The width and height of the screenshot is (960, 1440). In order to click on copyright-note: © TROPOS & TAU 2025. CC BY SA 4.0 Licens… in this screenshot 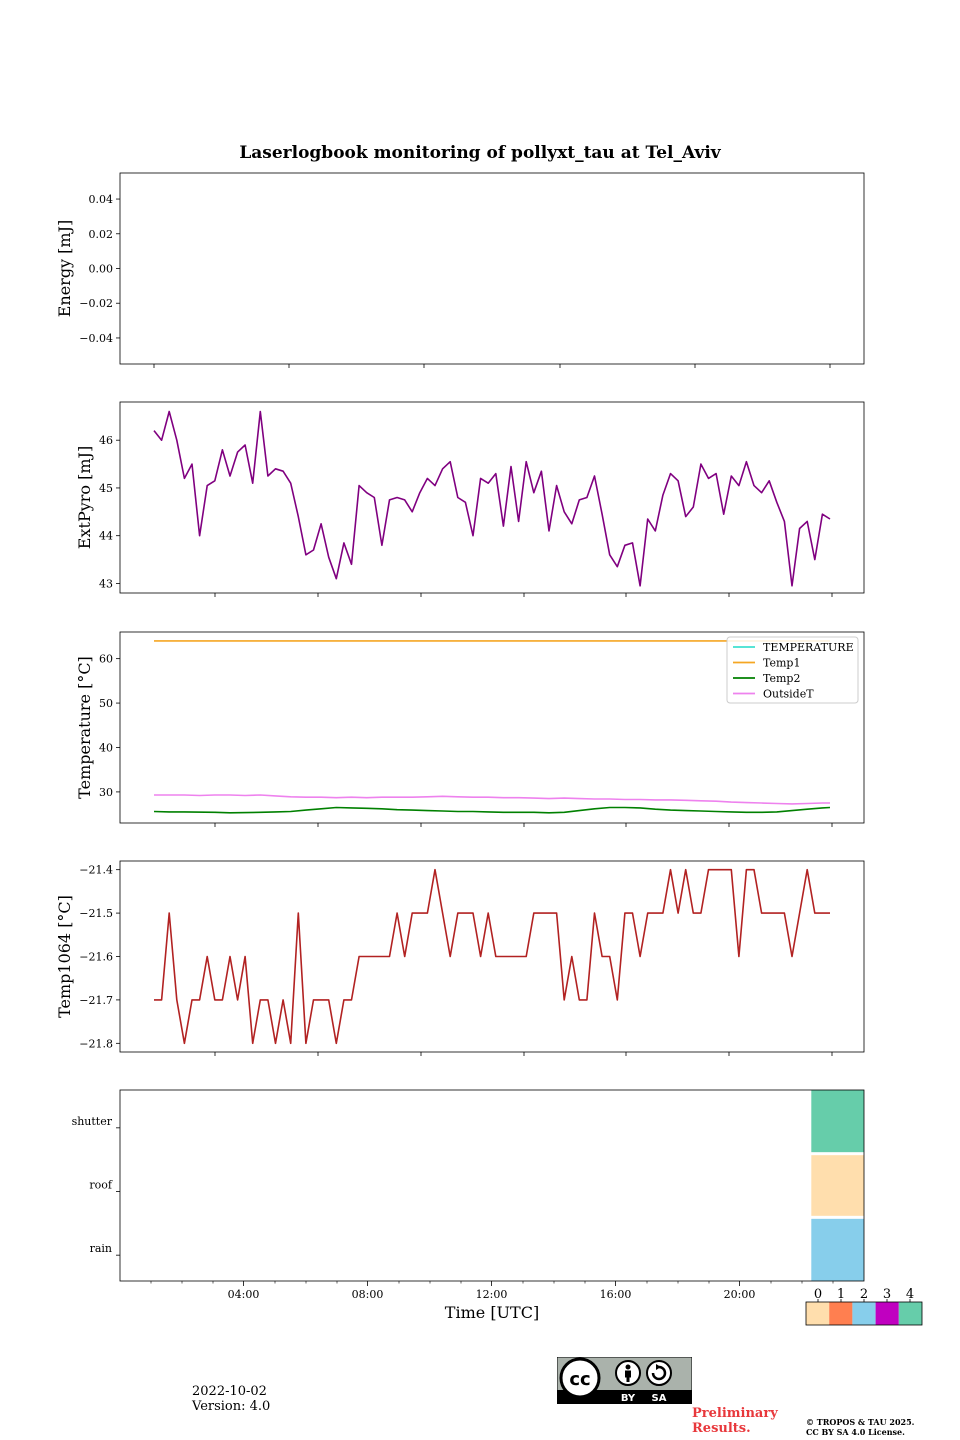, I will do `click(860, 1427)`.